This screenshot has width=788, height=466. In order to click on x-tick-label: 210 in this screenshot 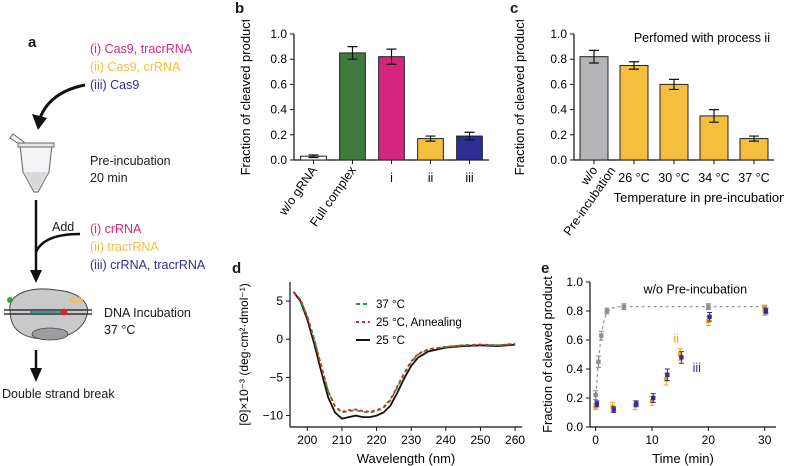, I will do `click(342, 440)`.